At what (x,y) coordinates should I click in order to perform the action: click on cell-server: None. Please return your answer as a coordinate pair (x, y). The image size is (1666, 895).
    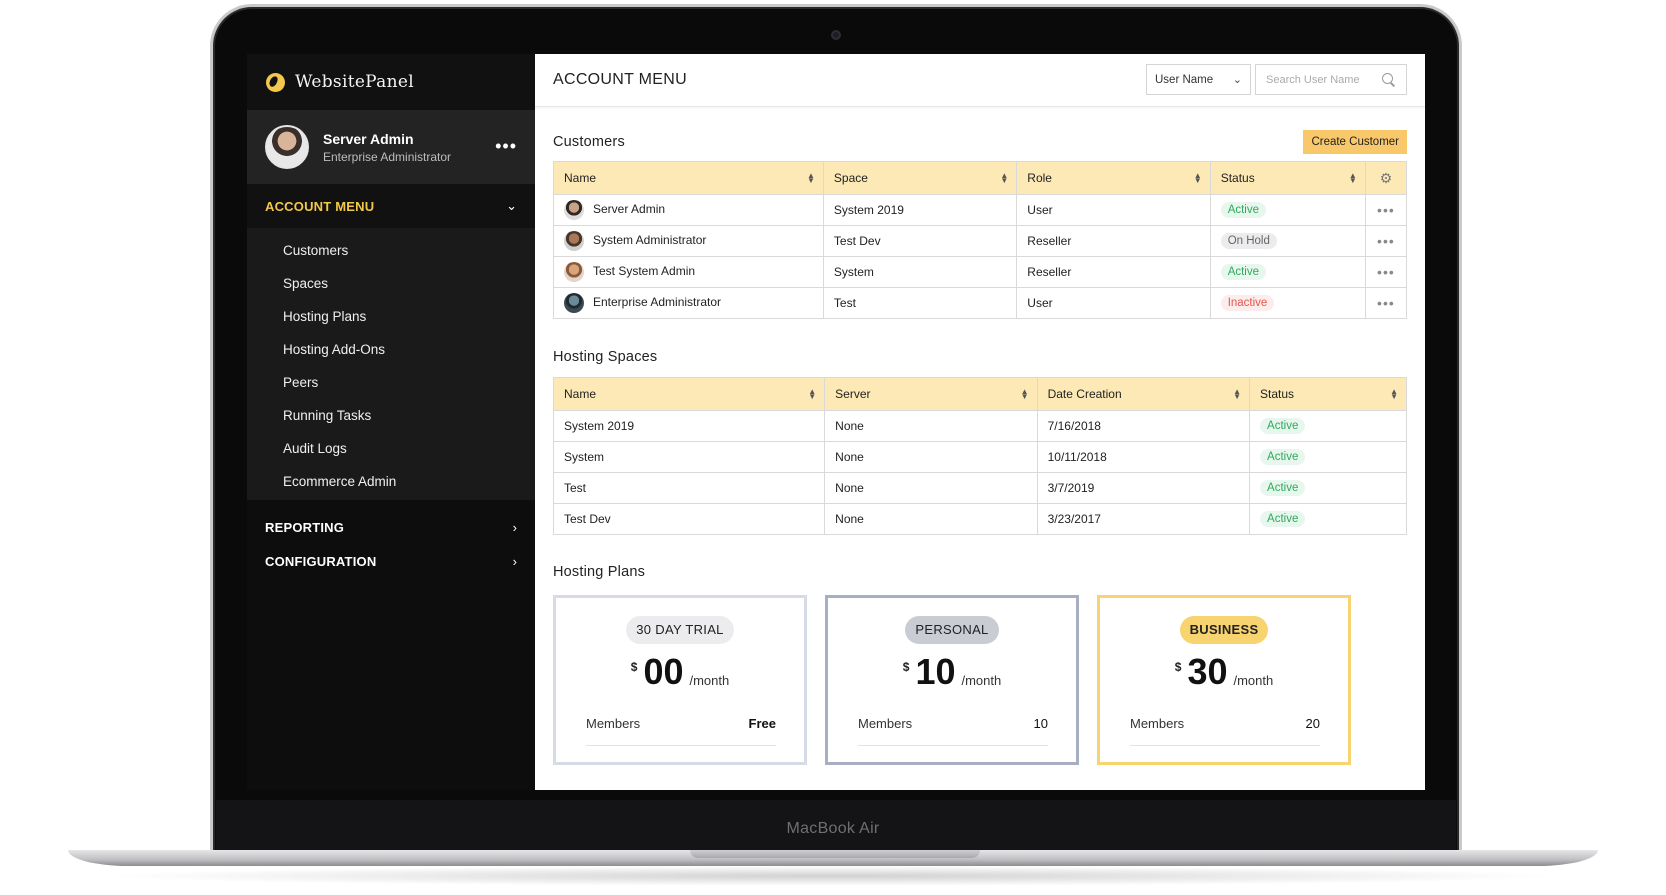
    Looking at the image, I should click on (931, 488).